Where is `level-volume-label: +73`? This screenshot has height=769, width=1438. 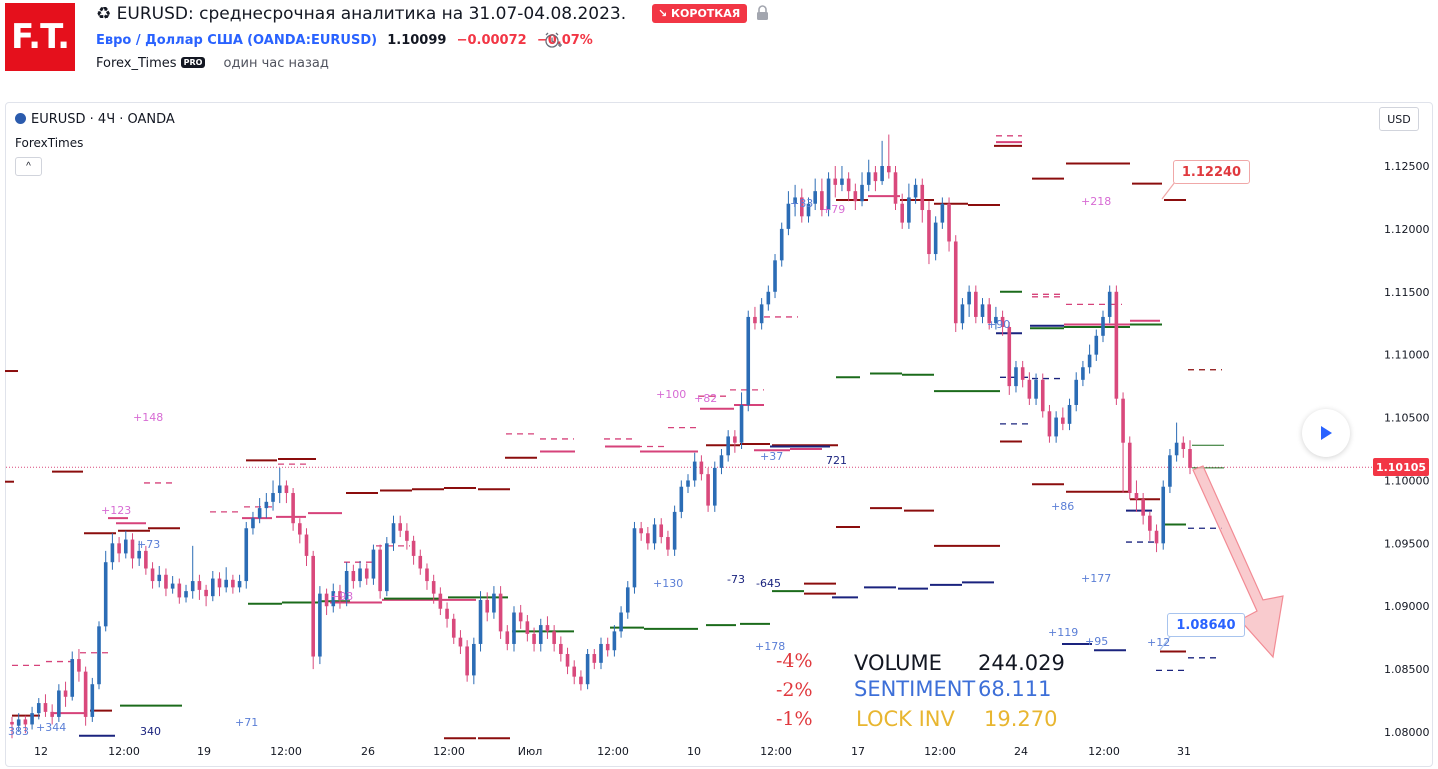 level-volume-label: +73 is located at coordinates (148, 544).